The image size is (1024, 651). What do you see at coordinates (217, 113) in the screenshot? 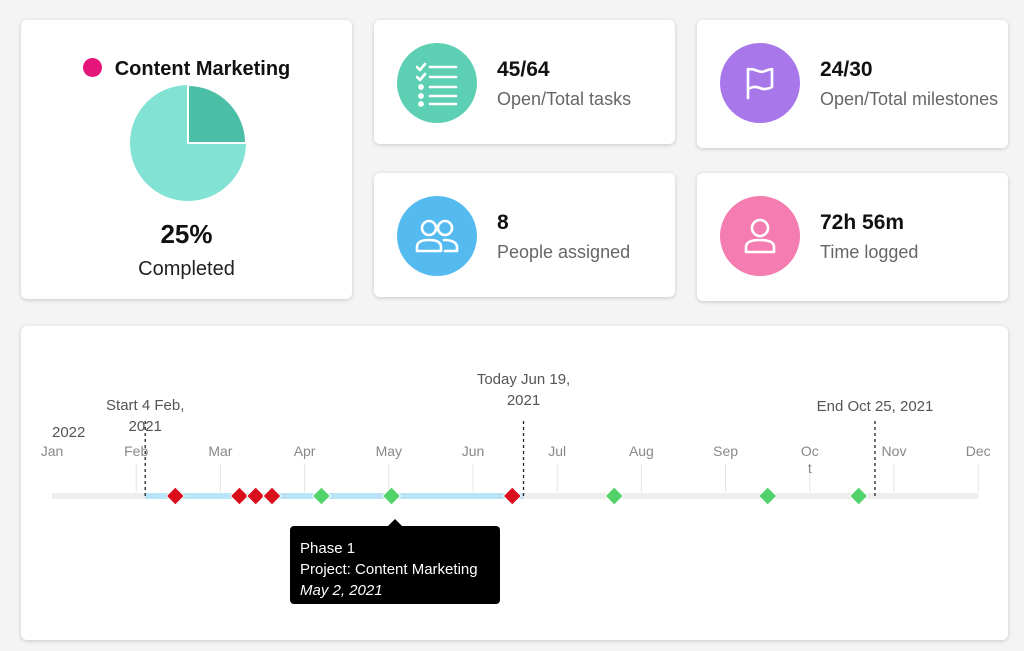
I see `pie-completed-slice` at bounding box center [217, 113].